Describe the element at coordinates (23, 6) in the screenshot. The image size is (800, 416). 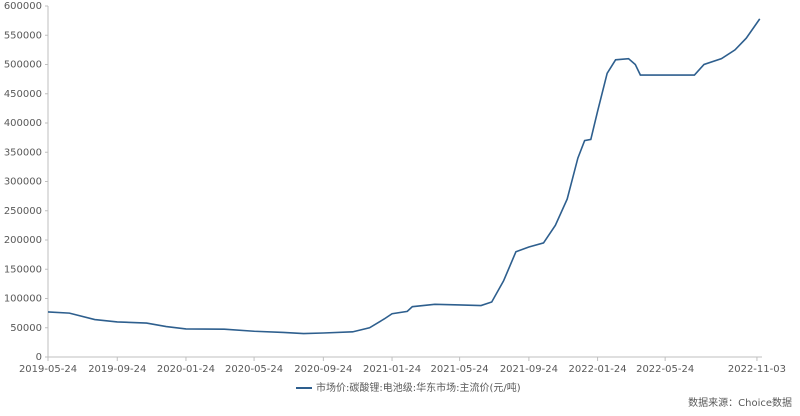
I see `y-tick-label: 600000` at that location.